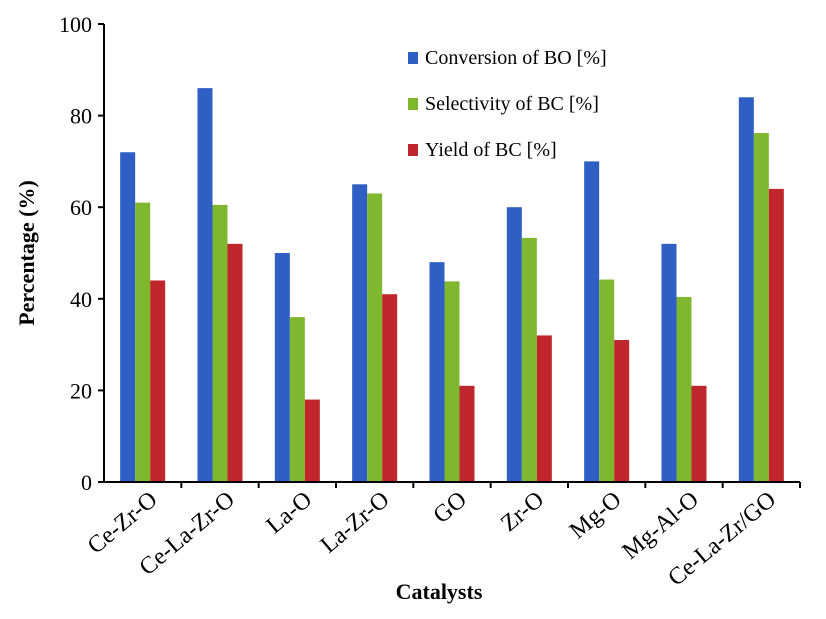  I want to click on y-tick-label: 0, so click(86, 482).